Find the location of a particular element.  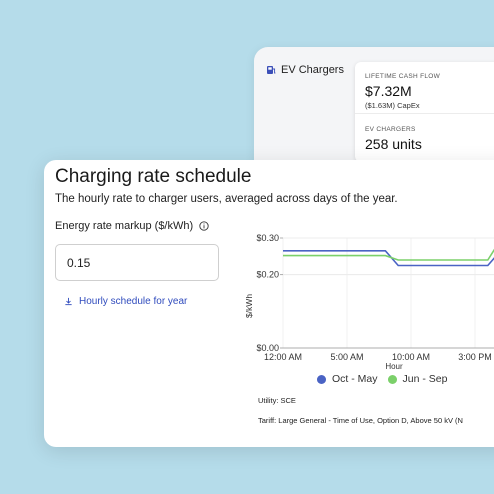

ev-chargers-count-label: EV CHARGERS is located at coordinates (390, 129).